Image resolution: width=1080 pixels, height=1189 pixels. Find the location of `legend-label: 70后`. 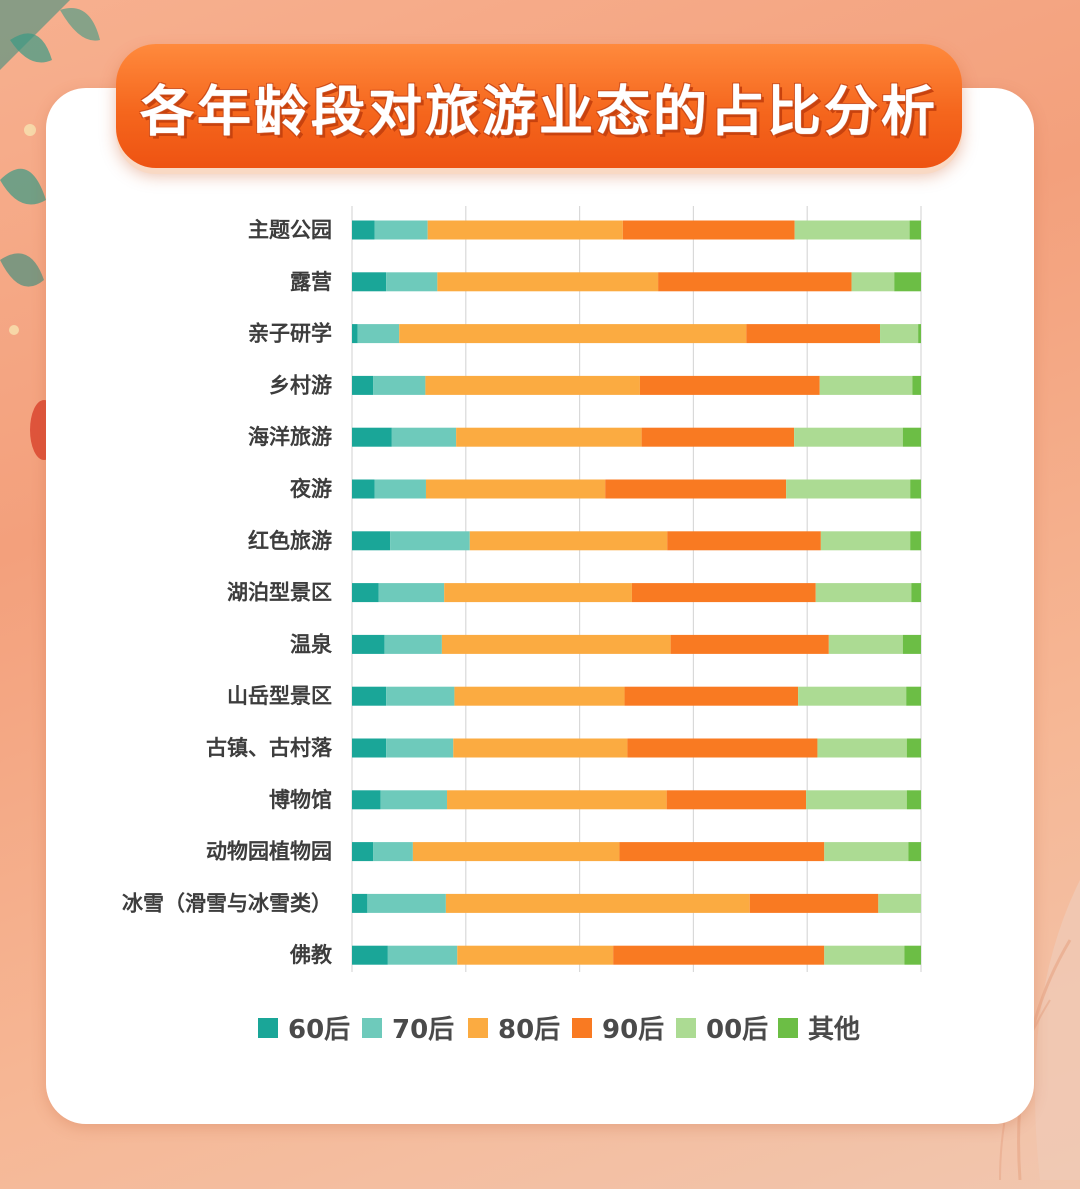

legend-label: 70后 is located at coordinates (423, 1030).